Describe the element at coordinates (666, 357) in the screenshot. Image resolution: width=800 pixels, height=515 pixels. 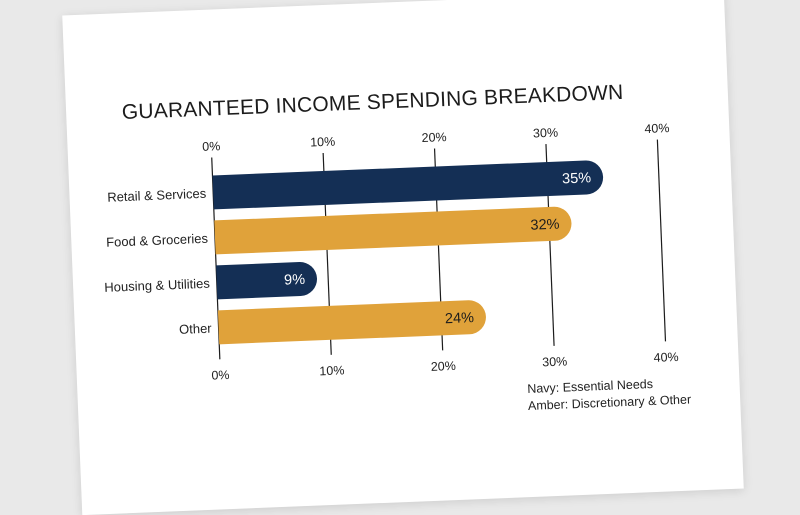
I see `x-tick-label-bottom-40: 40%` at that location.